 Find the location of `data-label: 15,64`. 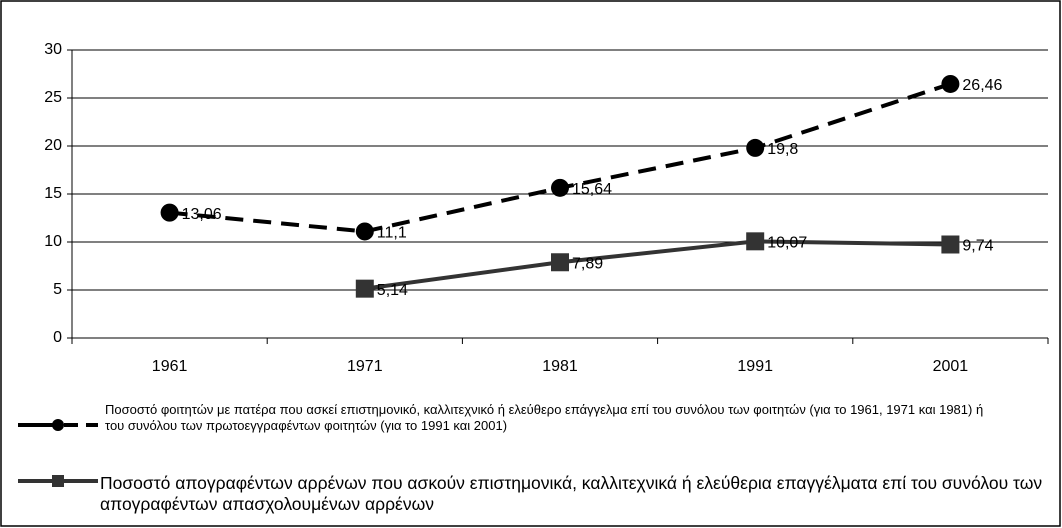

data-label: 15,64 is located at coordinates (592, 189).